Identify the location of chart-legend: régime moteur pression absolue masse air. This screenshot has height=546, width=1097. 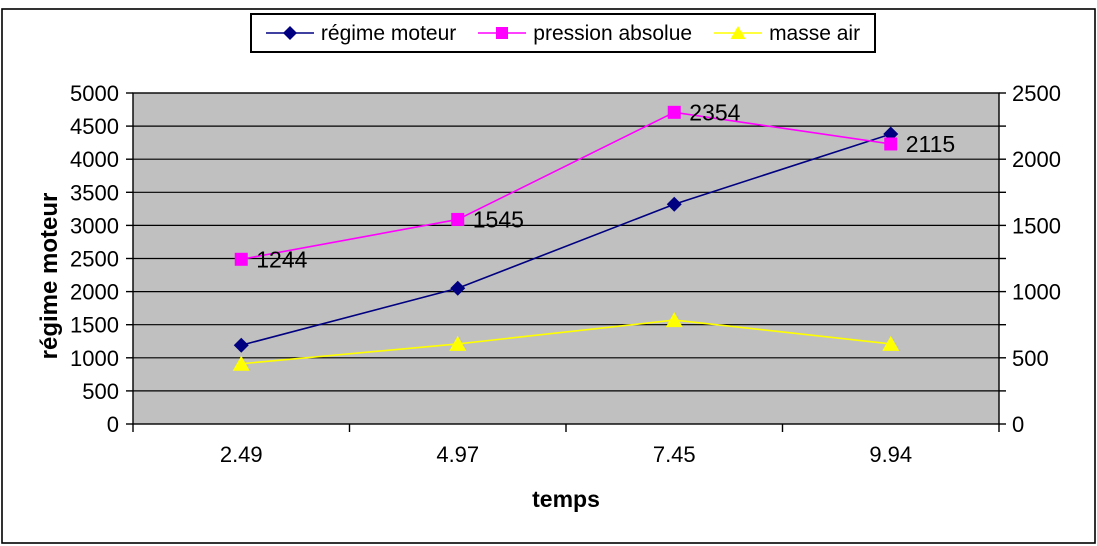
(563, 33).